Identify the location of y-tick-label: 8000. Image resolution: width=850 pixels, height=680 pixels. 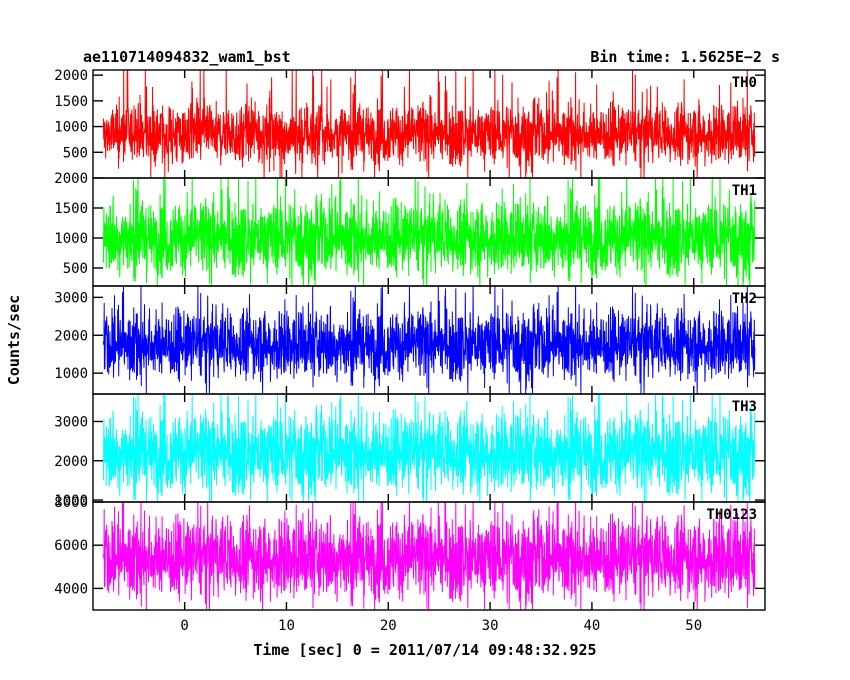
(71, 503).